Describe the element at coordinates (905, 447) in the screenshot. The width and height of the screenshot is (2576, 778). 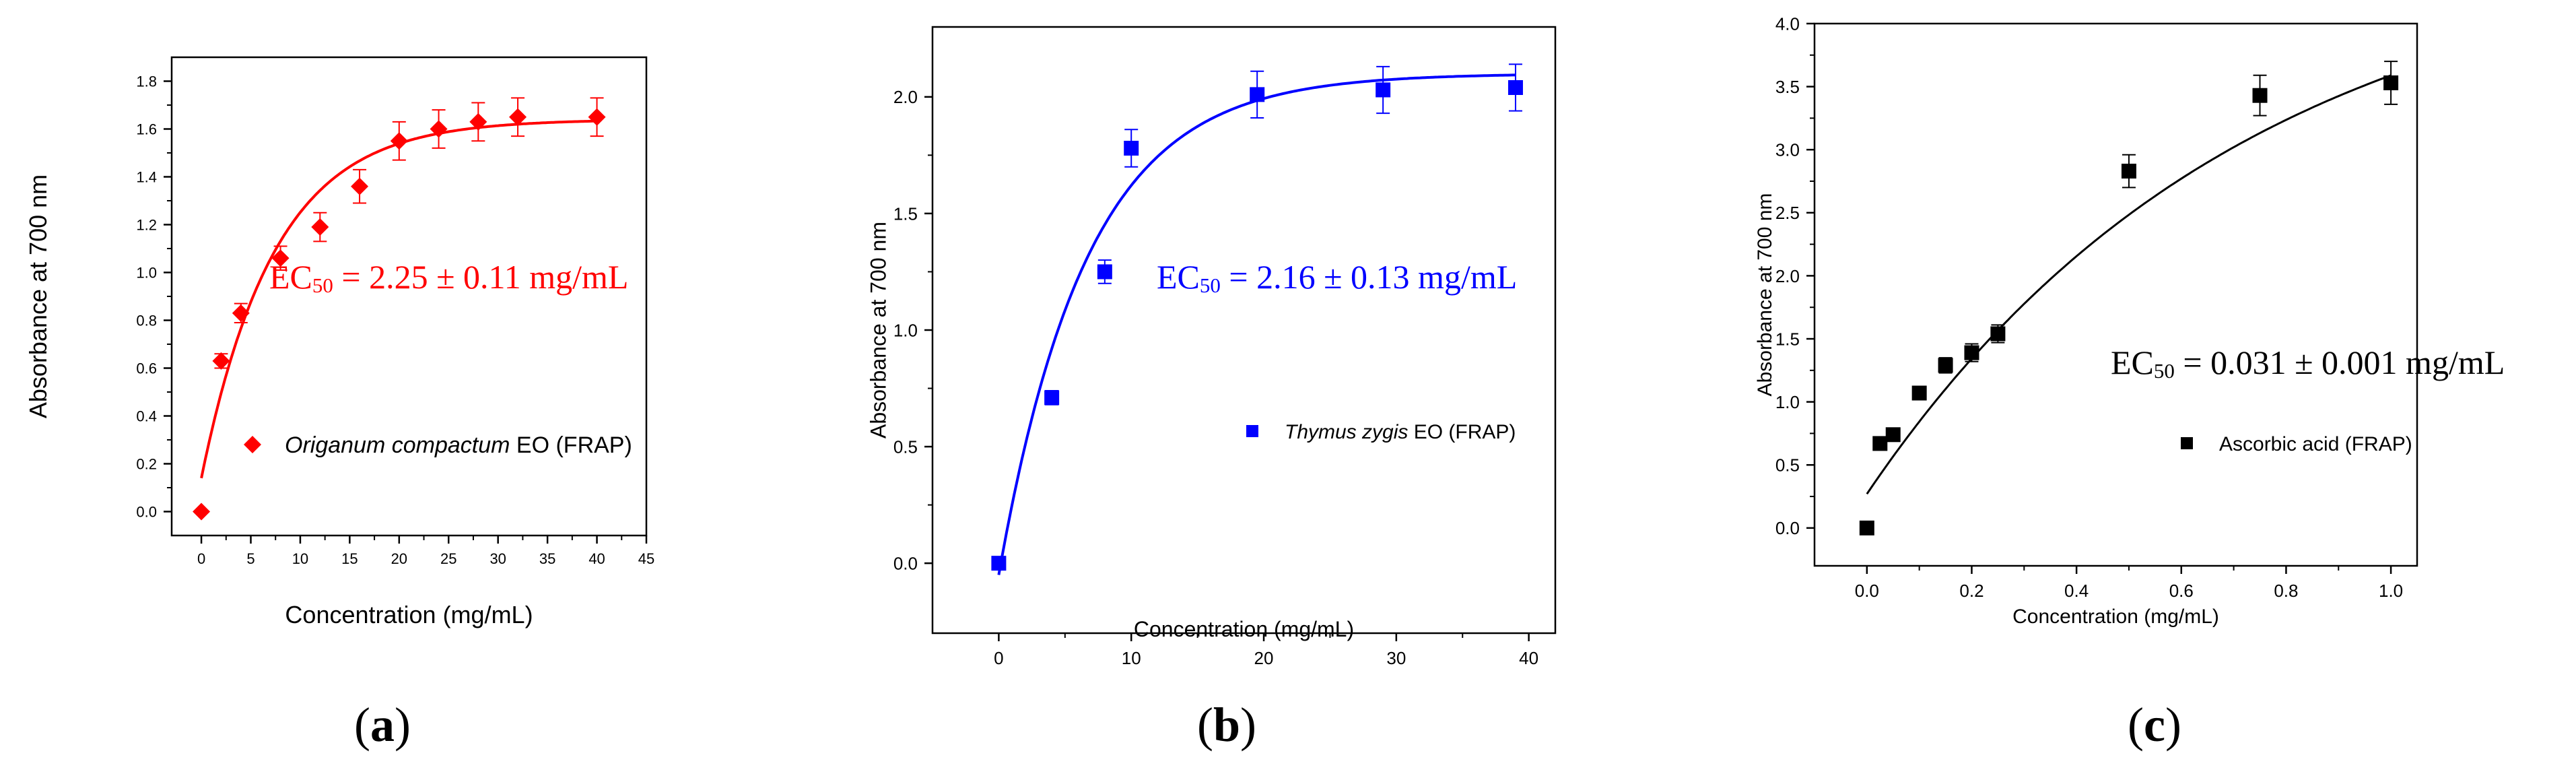
I see `panel-b-y-tick-label: 0.5` at that location.